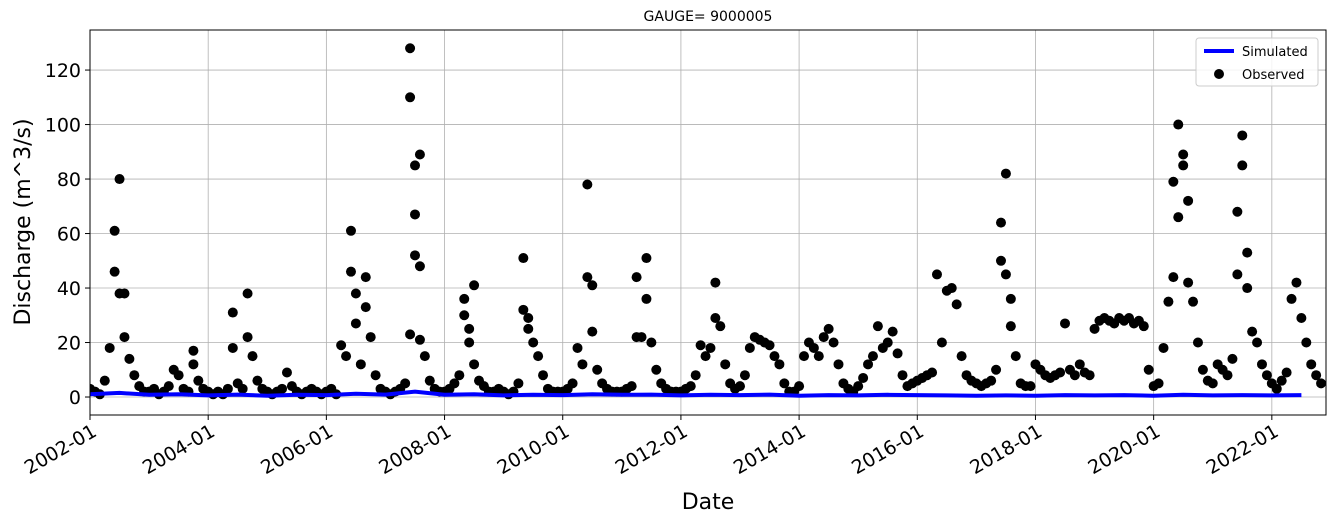 This screenshot has height=529, width=1339. I want to click on chart-title: GAUGE= 9000005, so click(708, 17).